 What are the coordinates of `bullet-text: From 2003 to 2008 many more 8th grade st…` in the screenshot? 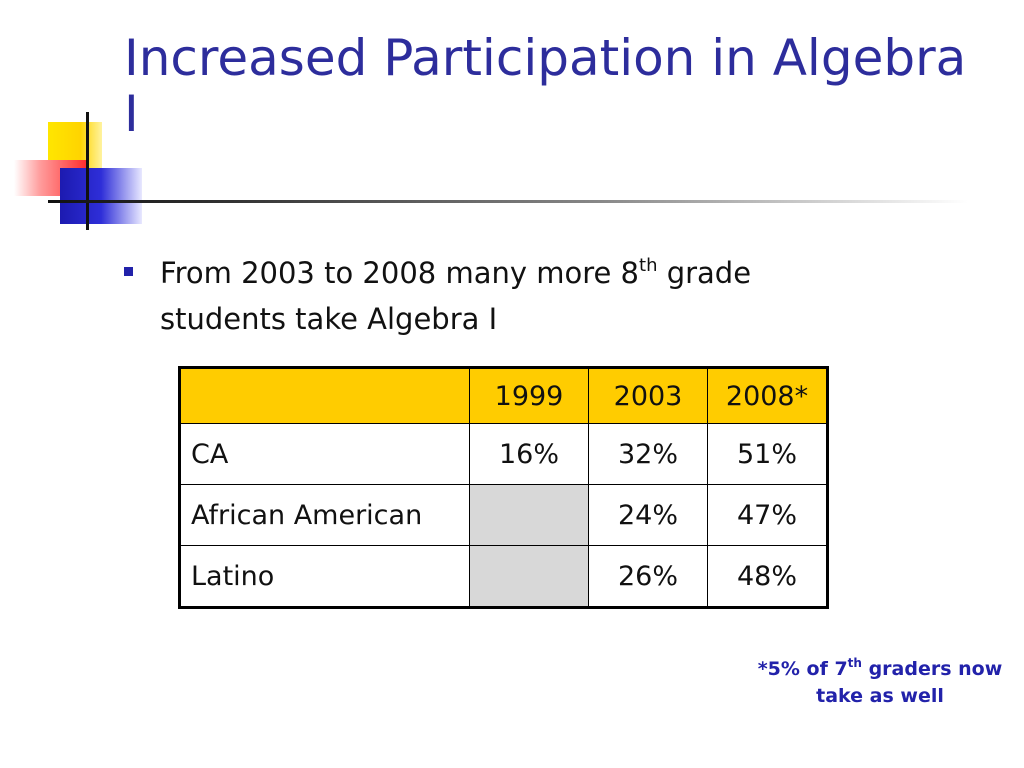 It's located at (492, 296).